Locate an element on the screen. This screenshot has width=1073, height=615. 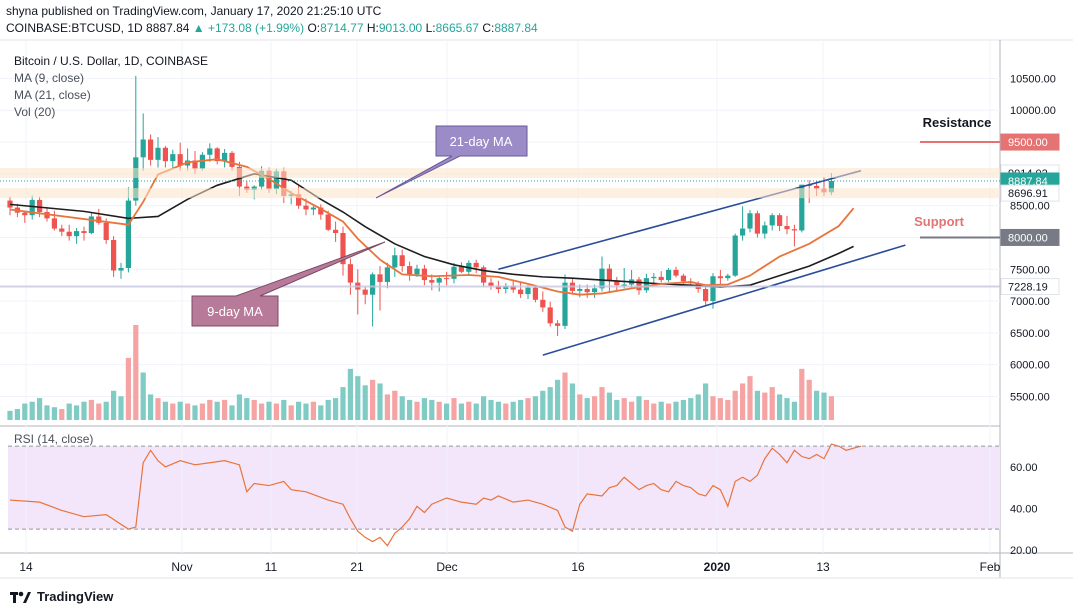
support-label: Support is located at coordinates (939, 221).